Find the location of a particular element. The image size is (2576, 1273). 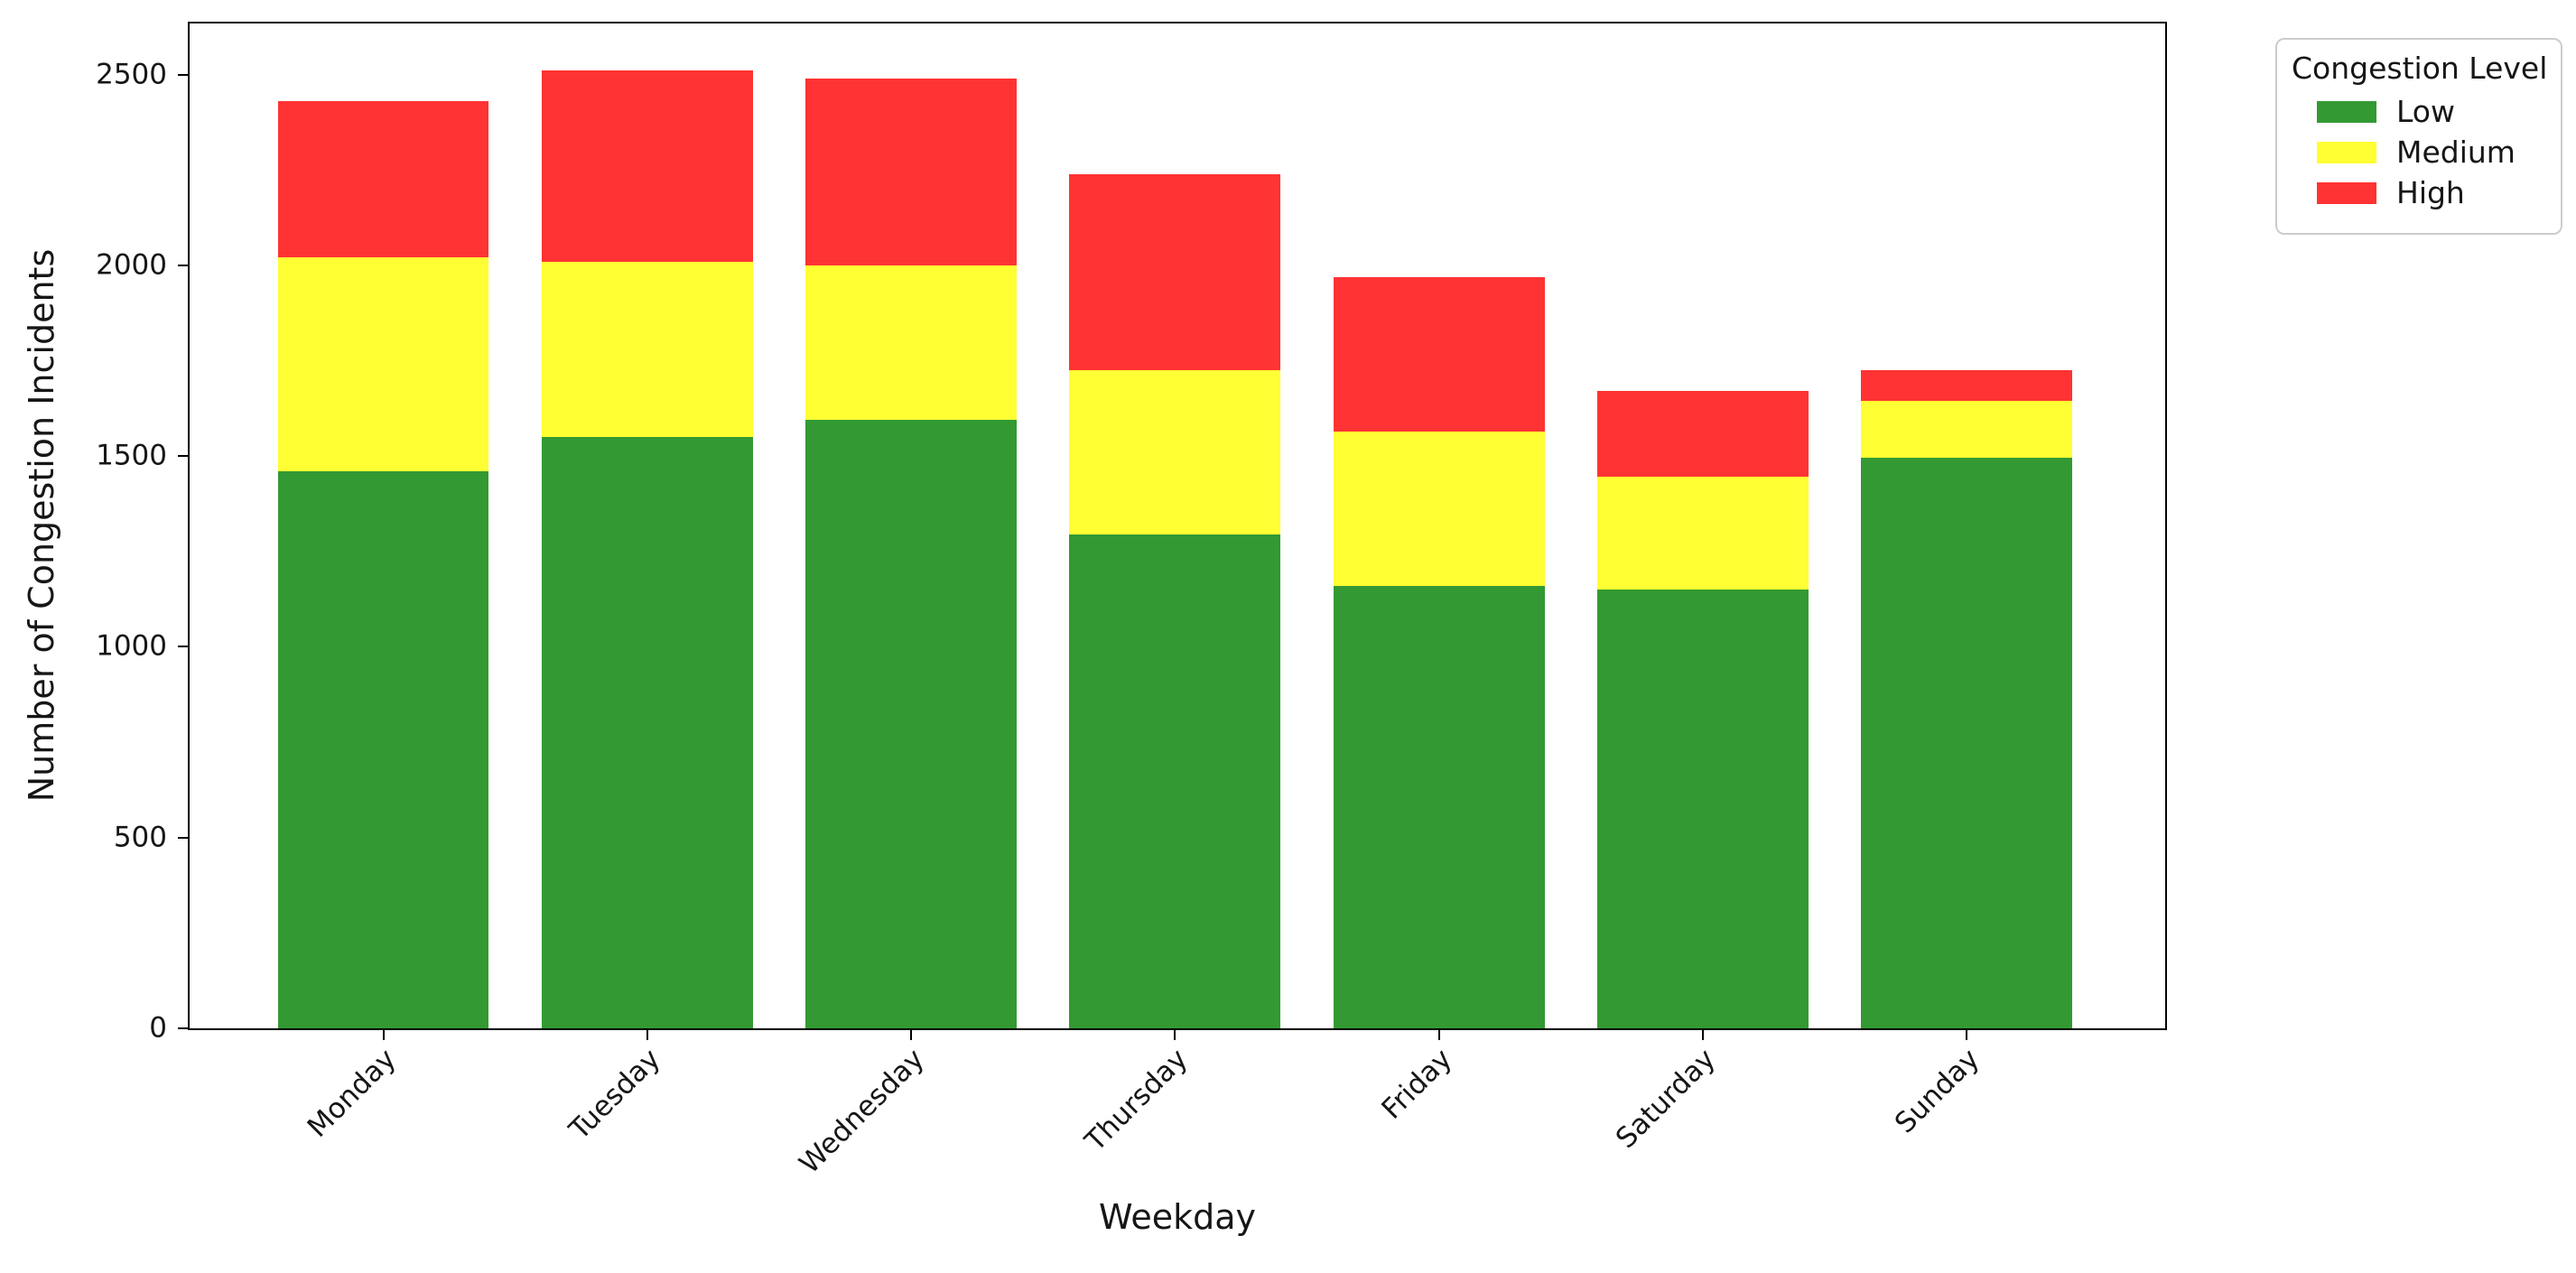

legend-items: Low Medium High is located at coordinates (2419, 152).